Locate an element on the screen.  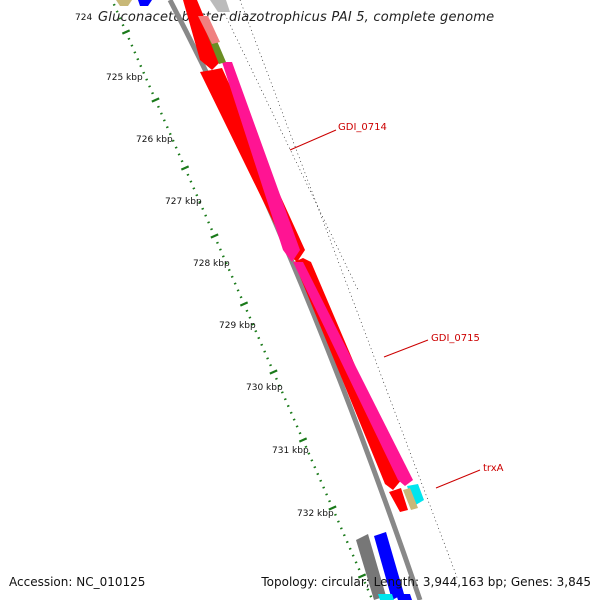
tick-label: 725 kbp is located at coordinates (124, 78).